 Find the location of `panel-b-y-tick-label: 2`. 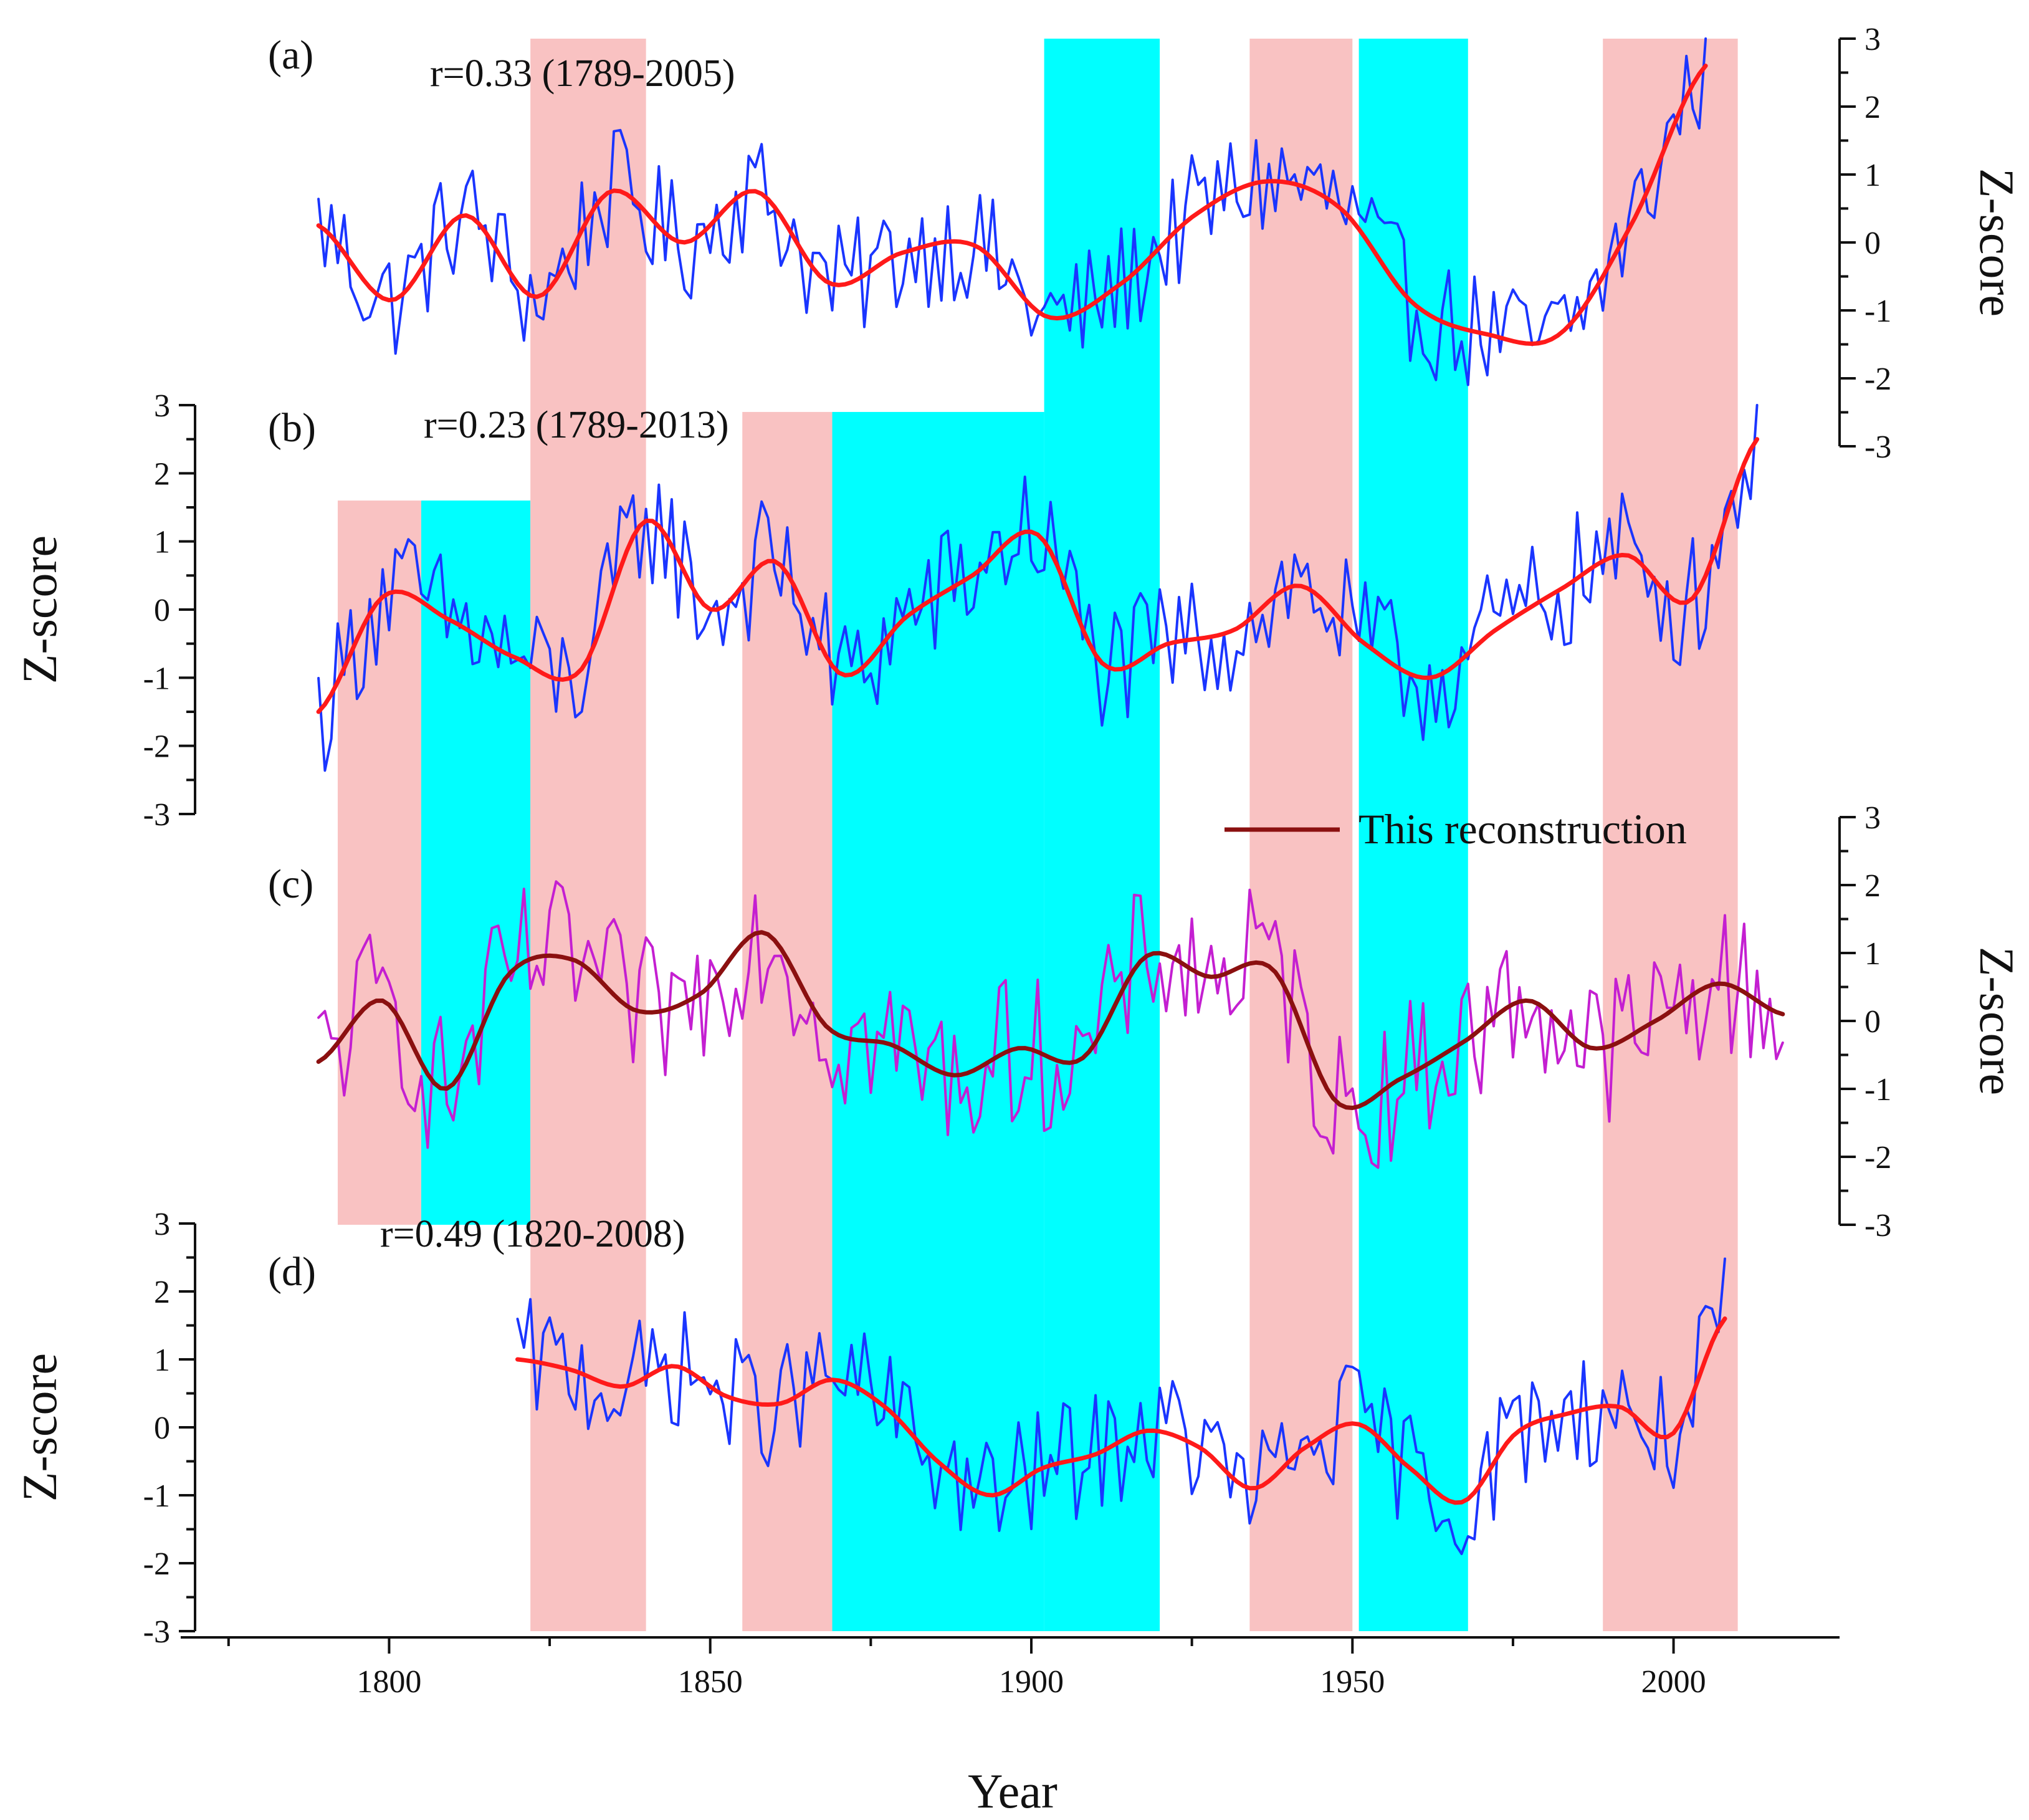

panel-b-y-tick-label: 2 is located at coordinates (162, 474).